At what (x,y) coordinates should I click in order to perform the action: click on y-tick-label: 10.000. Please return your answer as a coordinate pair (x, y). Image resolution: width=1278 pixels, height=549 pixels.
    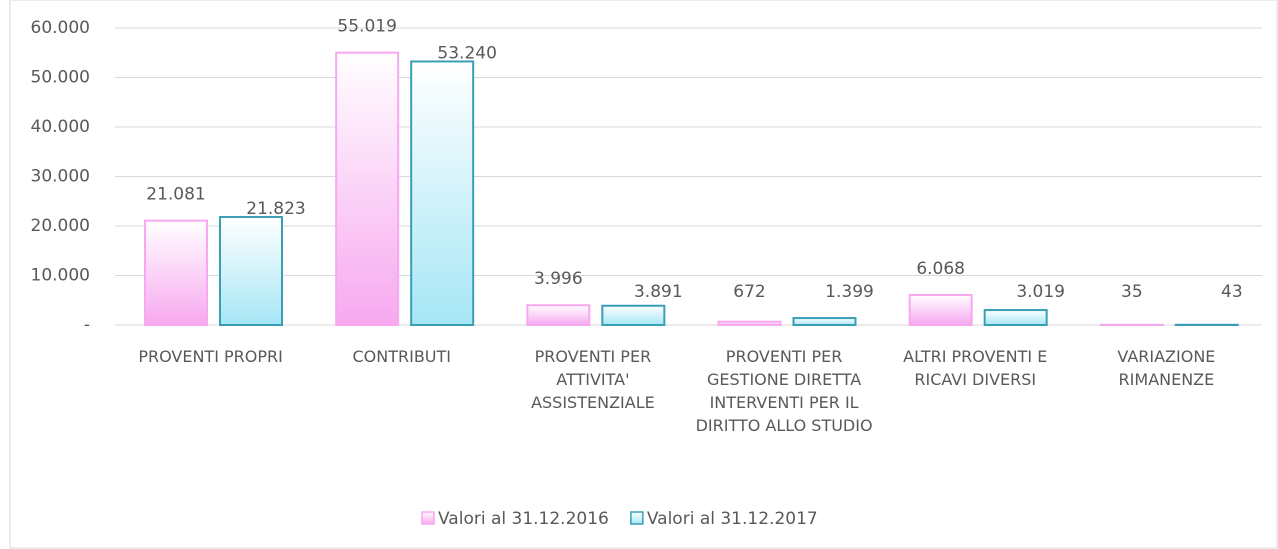
    Looking at the image, I should click on (60, 276).